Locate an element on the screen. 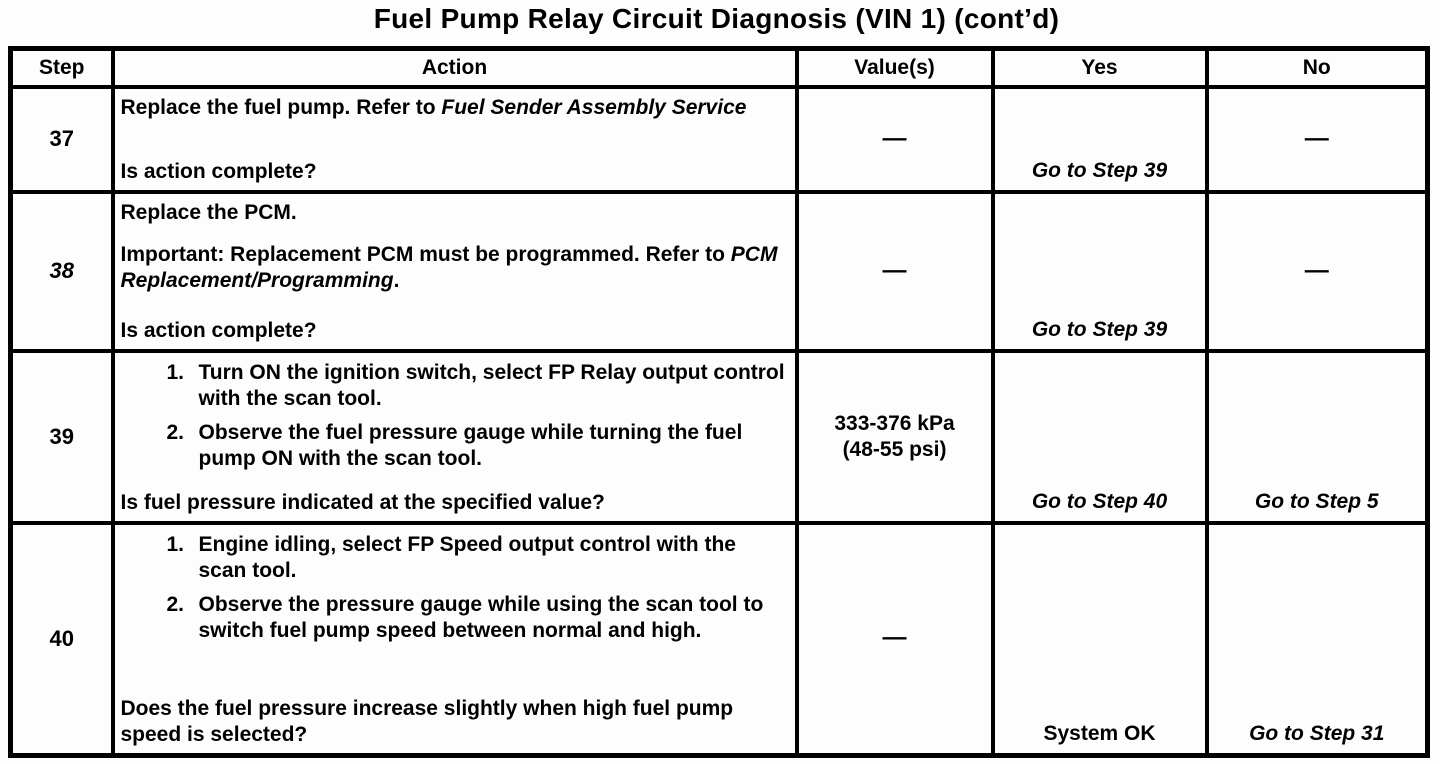 This screenshot has width=1440, height=764. no-answer: Go to Step 5 is located at coordinates (1316, 501).